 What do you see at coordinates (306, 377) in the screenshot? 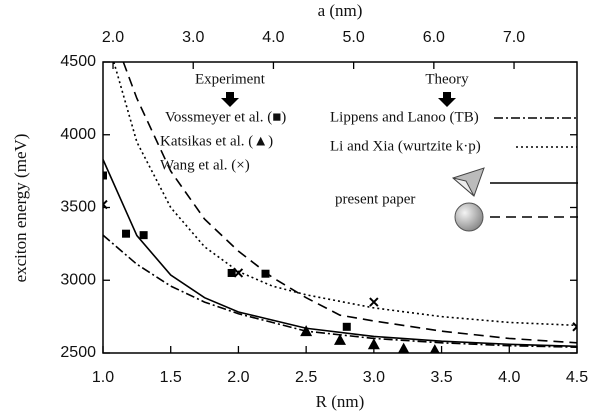
I see `x-tick-label: 2.5` at bounding box center [306, 377].